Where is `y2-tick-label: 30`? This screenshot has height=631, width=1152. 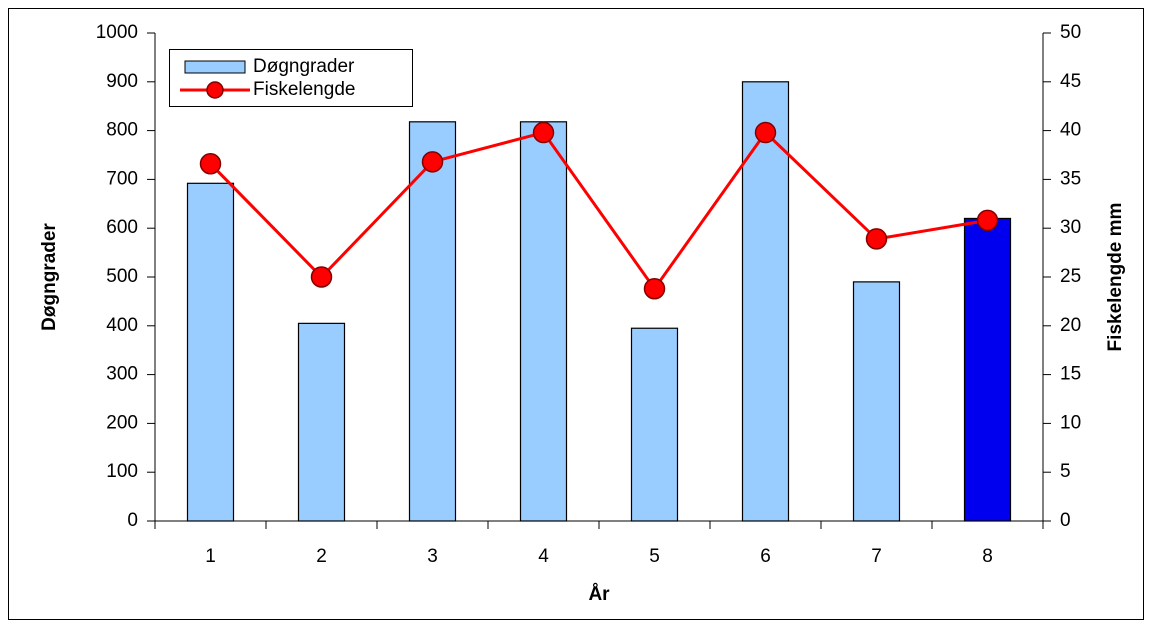 y2-tick-label: 30 is located at coordinates (1070, 227).